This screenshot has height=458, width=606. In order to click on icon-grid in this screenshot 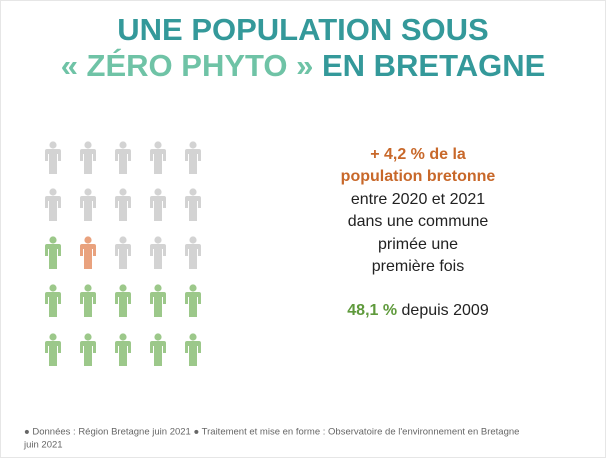, I will do `click(123, 253)`.